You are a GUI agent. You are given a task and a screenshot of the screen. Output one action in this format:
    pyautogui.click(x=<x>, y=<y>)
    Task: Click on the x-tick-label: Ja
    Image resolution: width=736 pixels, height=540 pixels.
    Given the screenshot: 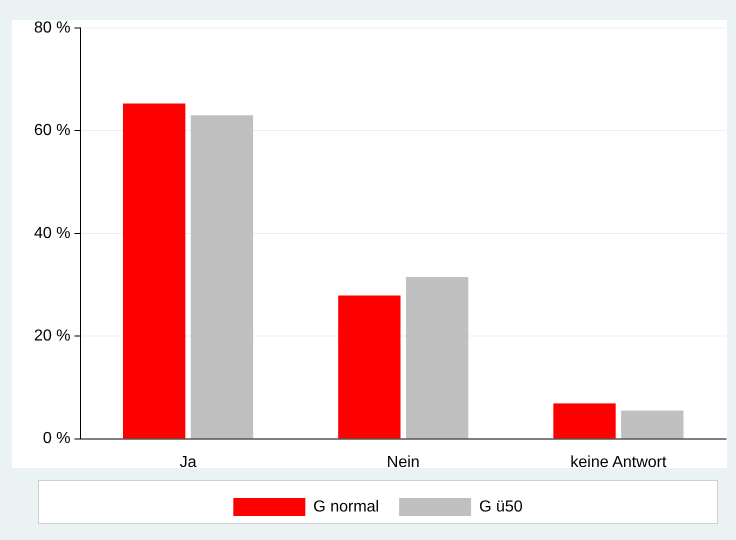 What is the action you would take?
    pyautogui.click(x=188, y=462)
    